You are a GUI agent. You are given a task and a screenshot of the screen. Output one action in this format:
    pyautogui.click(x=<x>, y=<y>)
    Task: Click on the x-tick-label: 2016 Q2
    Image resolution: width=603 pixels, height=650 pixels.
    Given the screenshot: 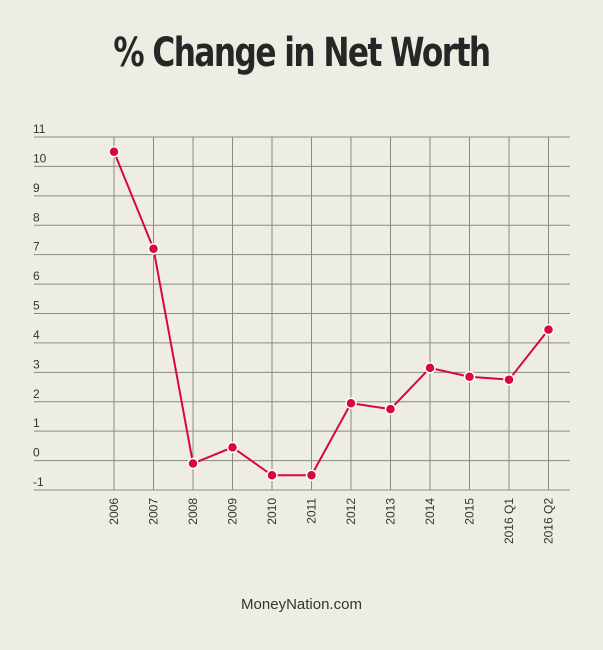 What is the action you would take?
    pyautogui.click(x=549, y=521)
    